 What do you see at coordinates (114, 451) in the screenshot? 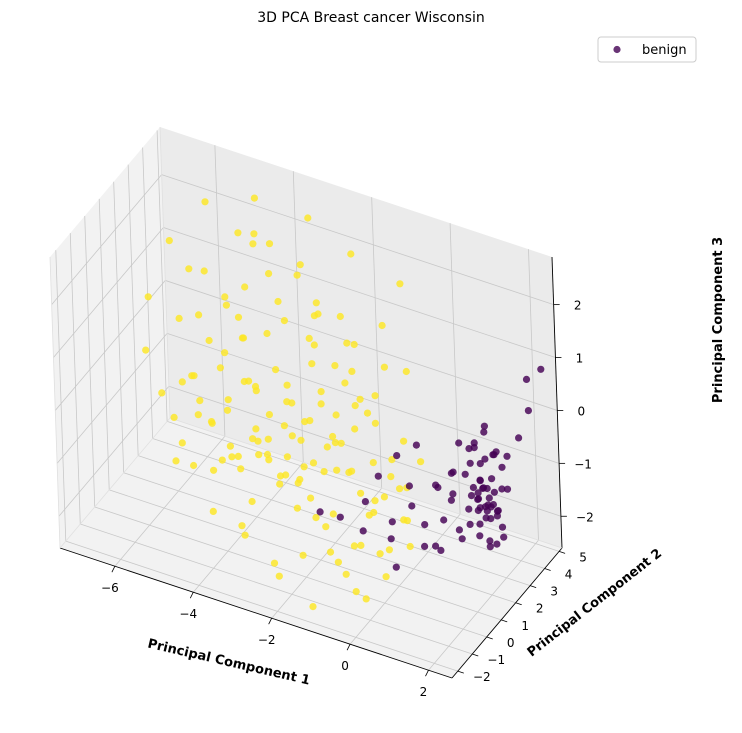
I see `z-grid-left` at bounding box center [114, 451].